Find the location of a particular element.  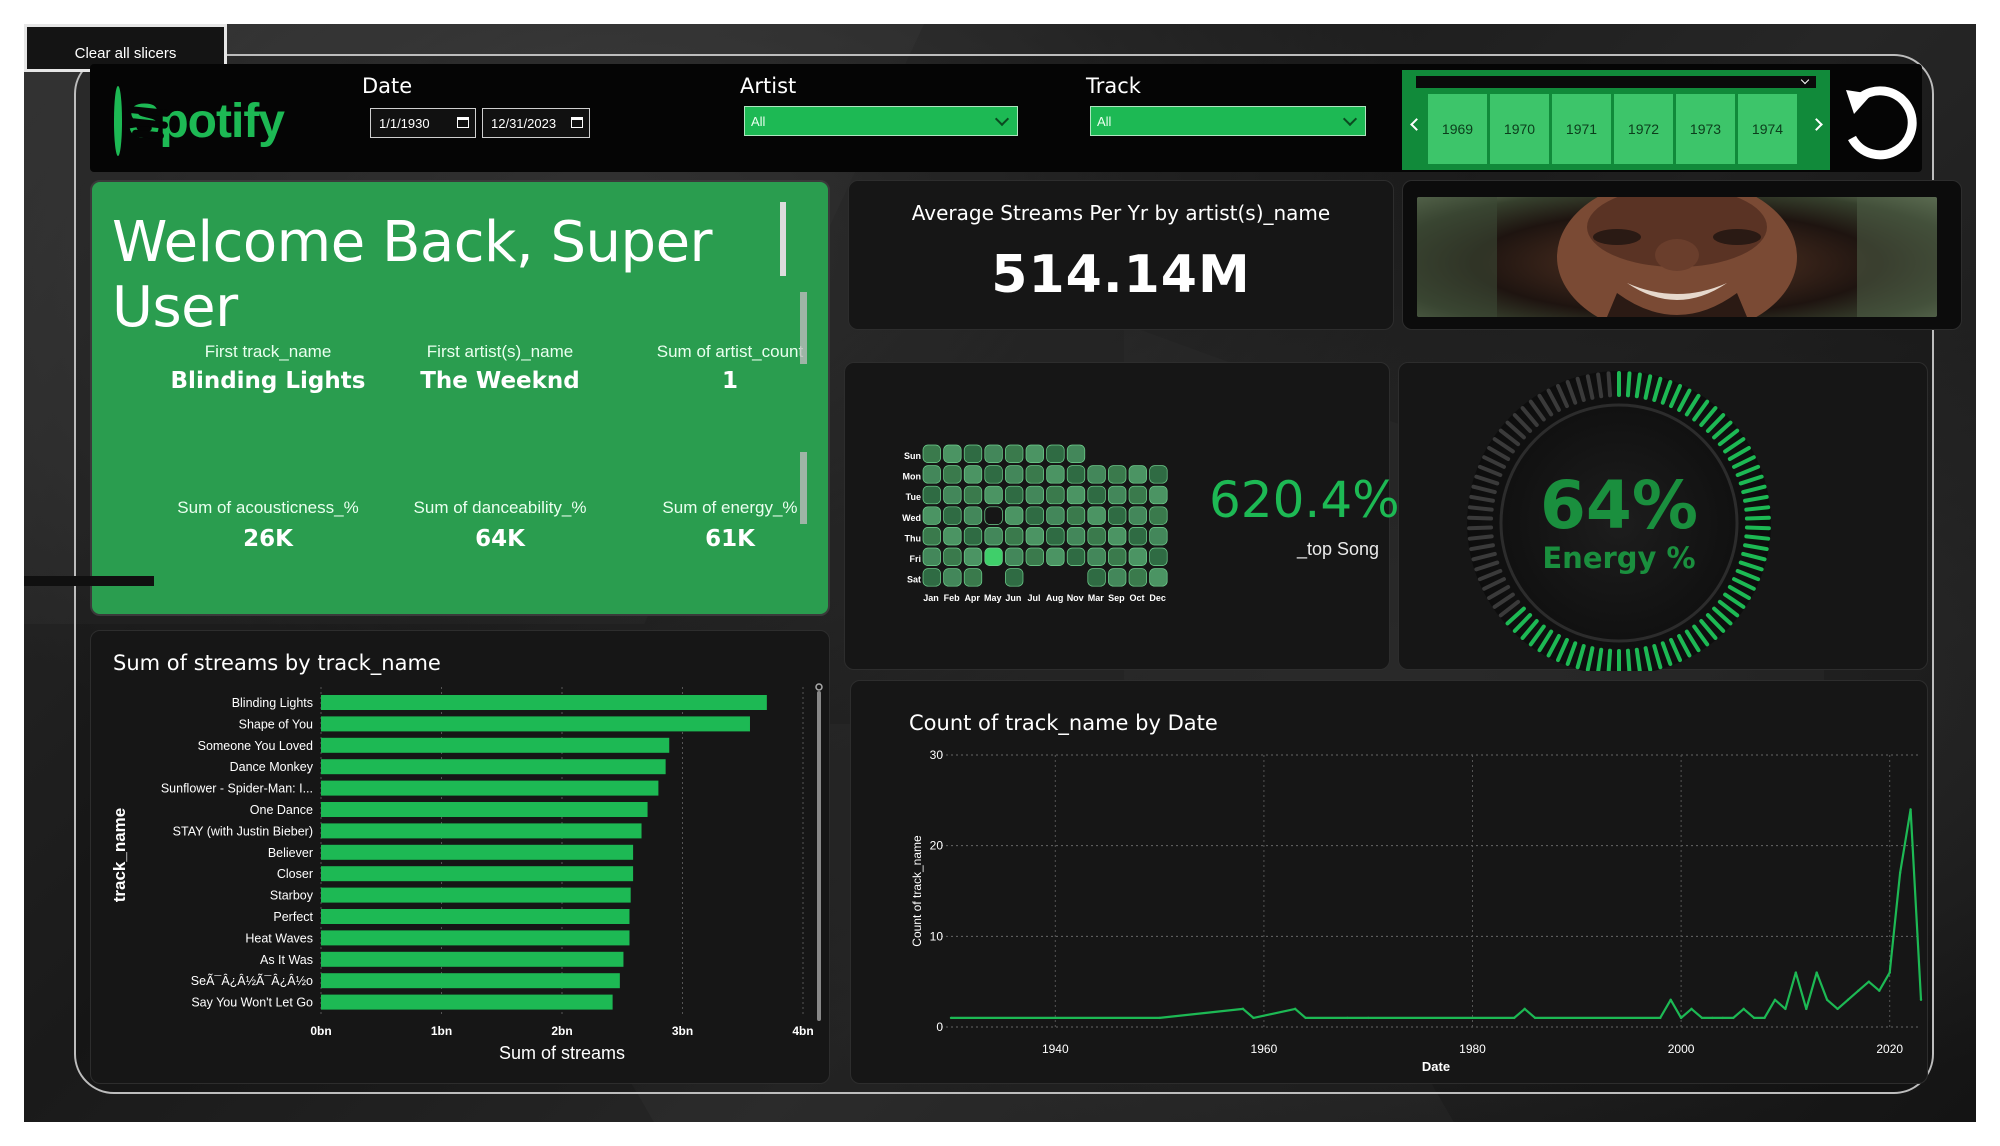

year-tile: 1971 is located at coordinates (1582, 129).